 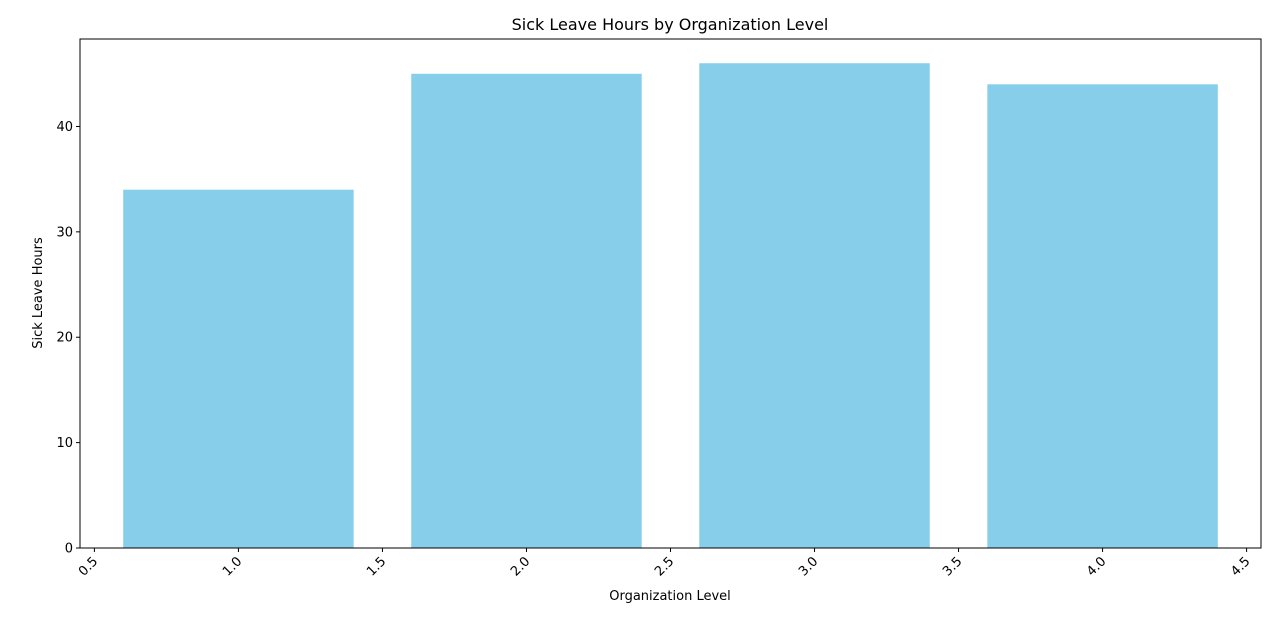 I want to click on x-tick-label: 2.0, so click(x=520, y=566).